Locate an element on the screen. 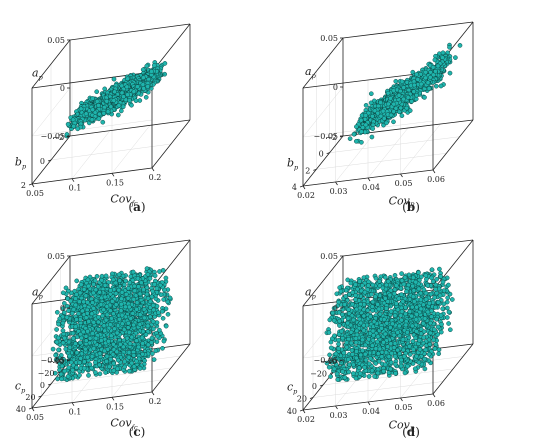  x-tick-label: 0.2 is located at coordinates (155, 401).